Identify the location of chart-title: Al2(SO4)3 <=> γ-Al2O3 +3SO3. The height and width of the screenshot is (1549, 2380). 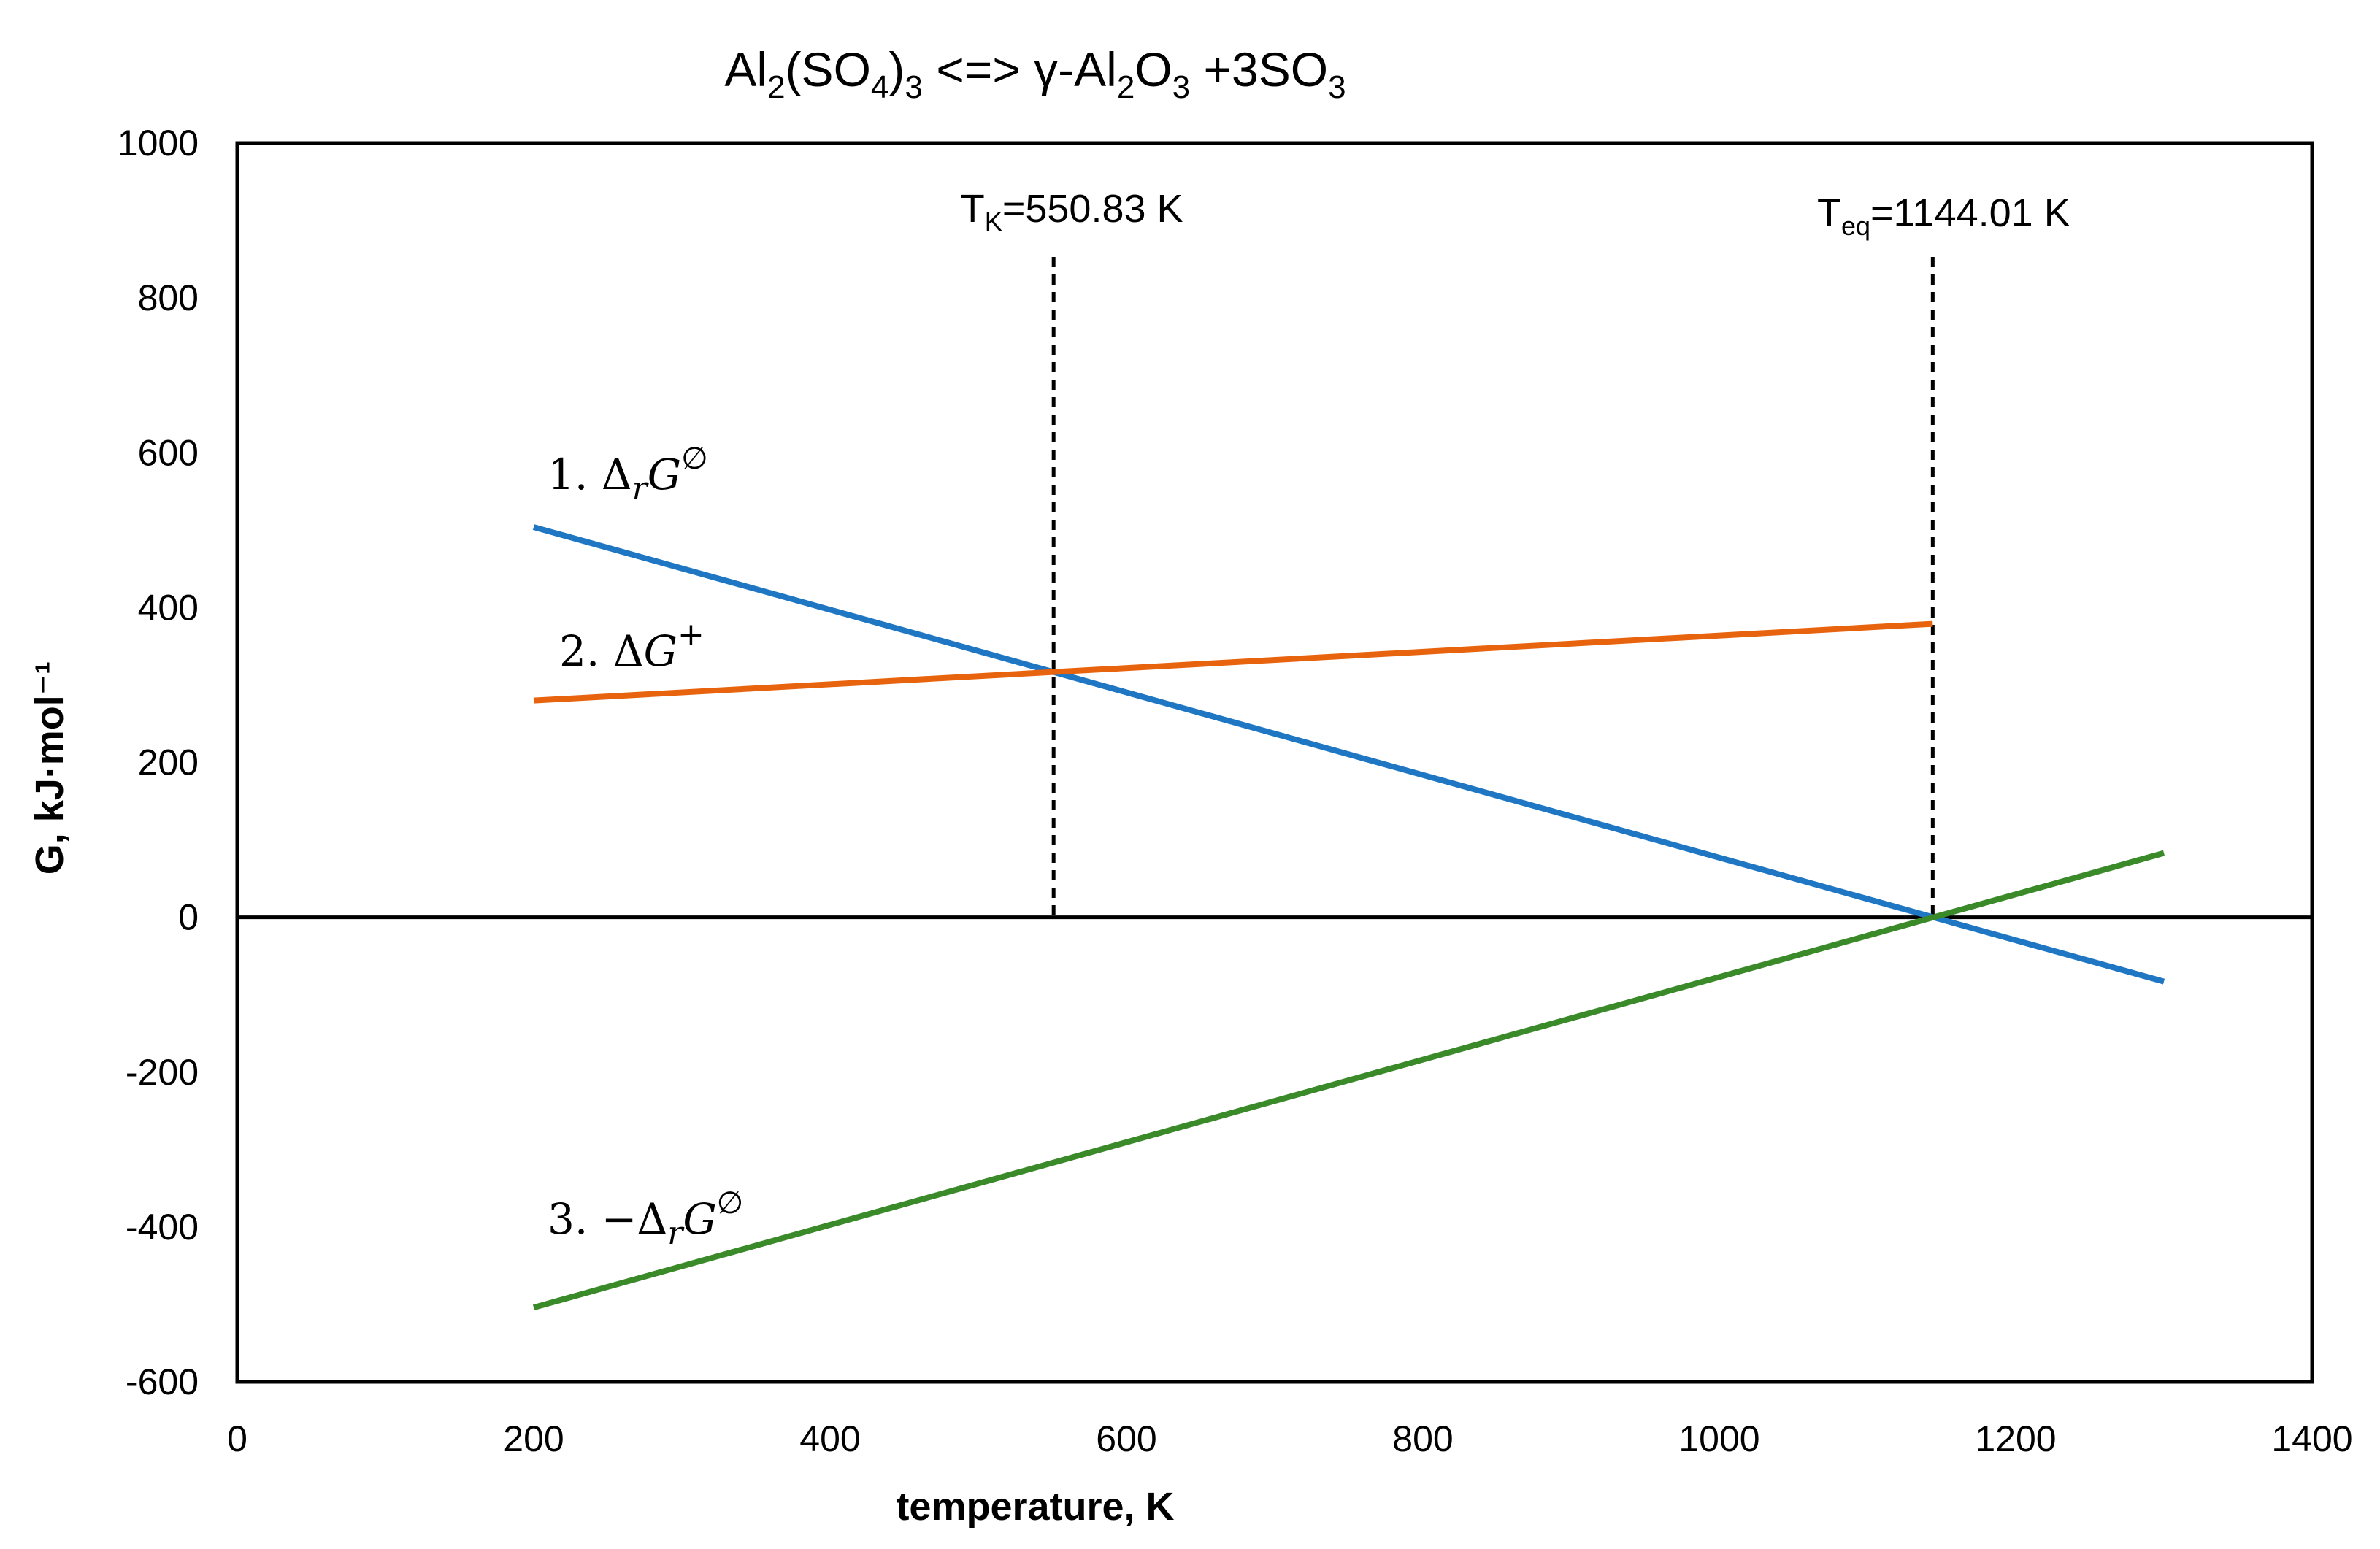
(1035, 73).